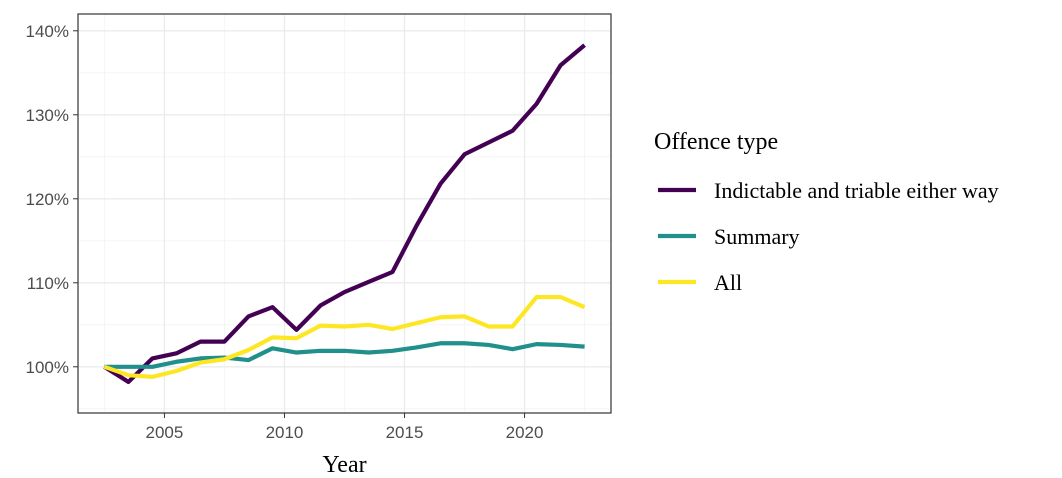 This screenshot has width=1062, height=478. I want to click on series-line-all, so click(344, 336).